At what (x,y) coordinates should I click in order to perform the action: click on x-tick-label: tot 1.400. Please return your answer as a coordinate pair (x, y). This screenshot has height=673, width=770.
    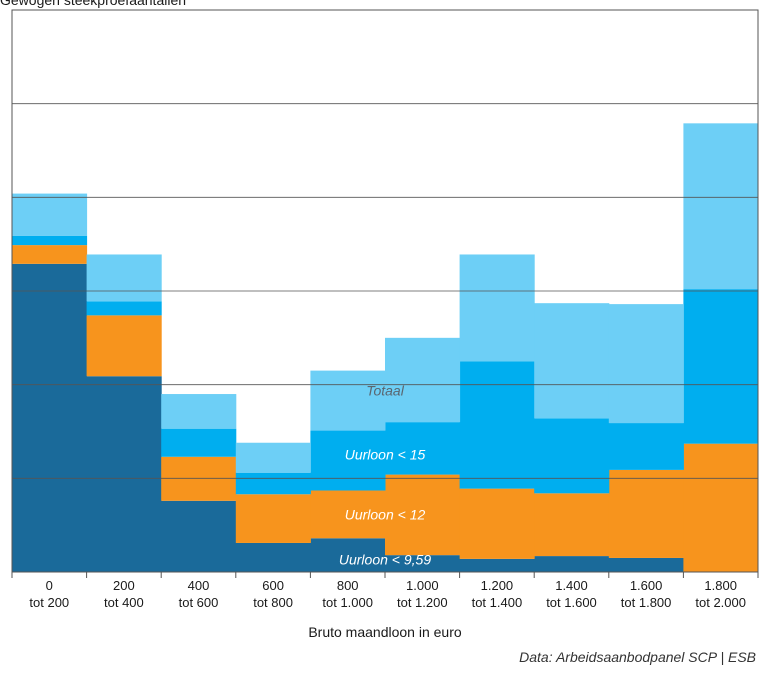
    Looking at the image, I should click on (497, 602).